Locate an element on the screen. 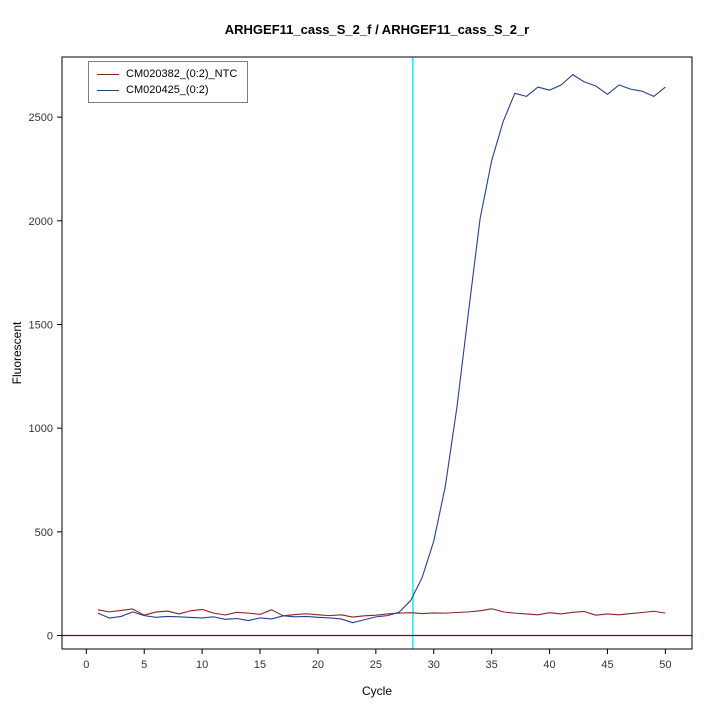 Image resolution: width=720 pixels, height=720 pixels. x-tick-label: 50 is located at coordinates (665, 665).